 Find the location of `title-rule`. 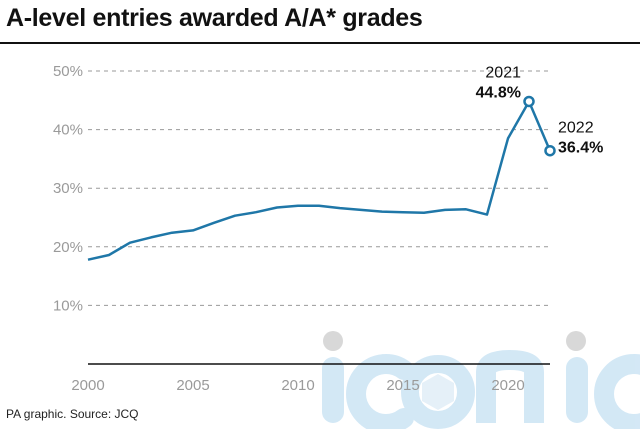

title-rule is located at coordinates (320, 43).